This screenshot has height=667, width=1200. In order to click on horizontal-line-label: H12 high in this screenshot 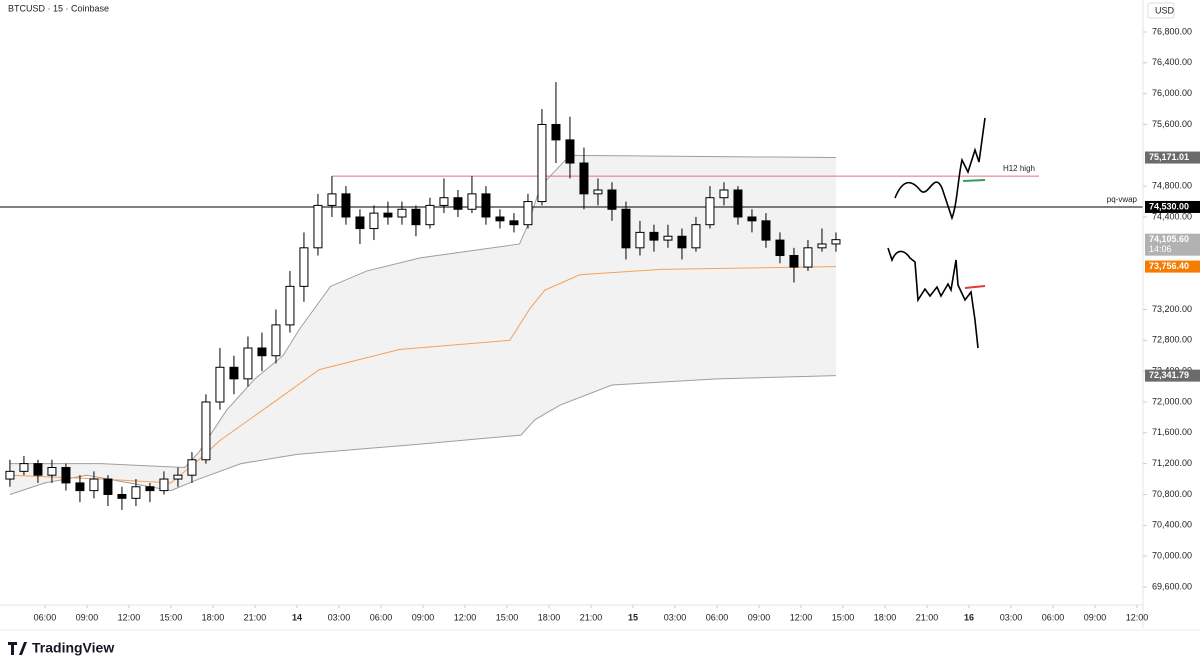, I will do `click(1019, 168)`.